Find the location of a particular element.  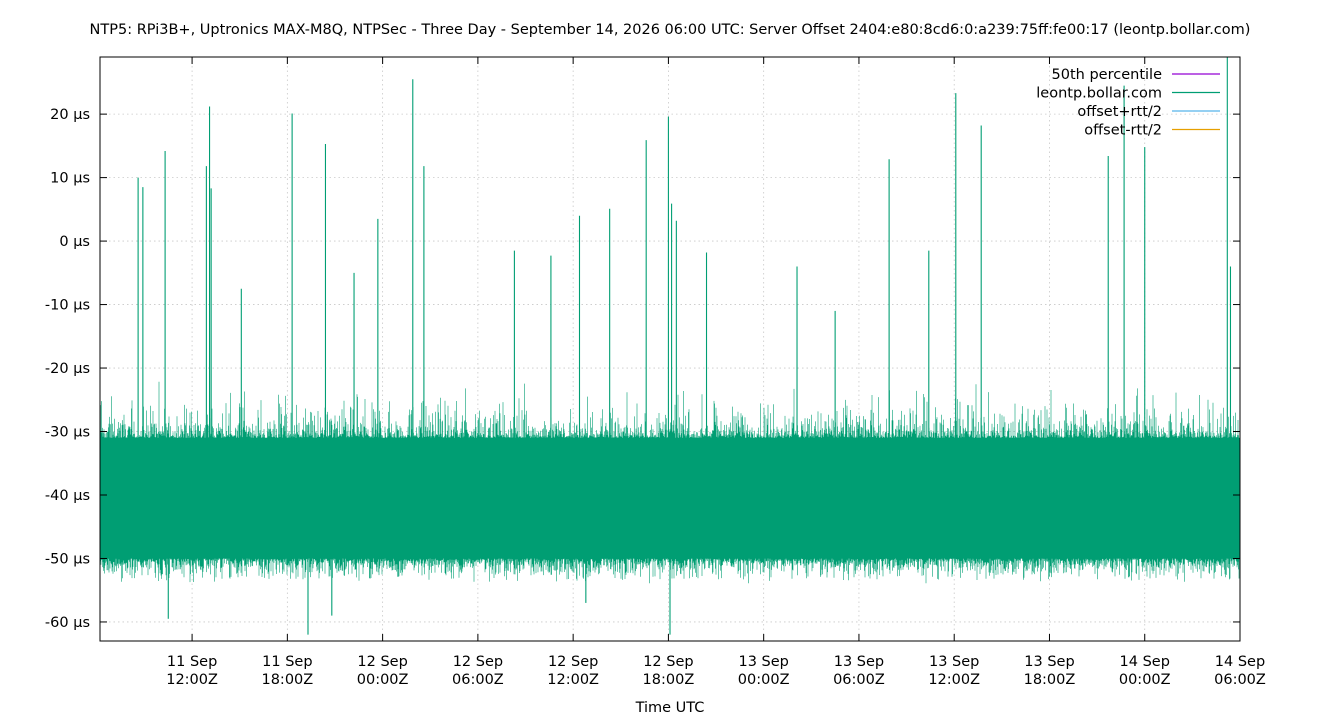

y-tick-label: 20 µs is located at coordinates (70, 115).